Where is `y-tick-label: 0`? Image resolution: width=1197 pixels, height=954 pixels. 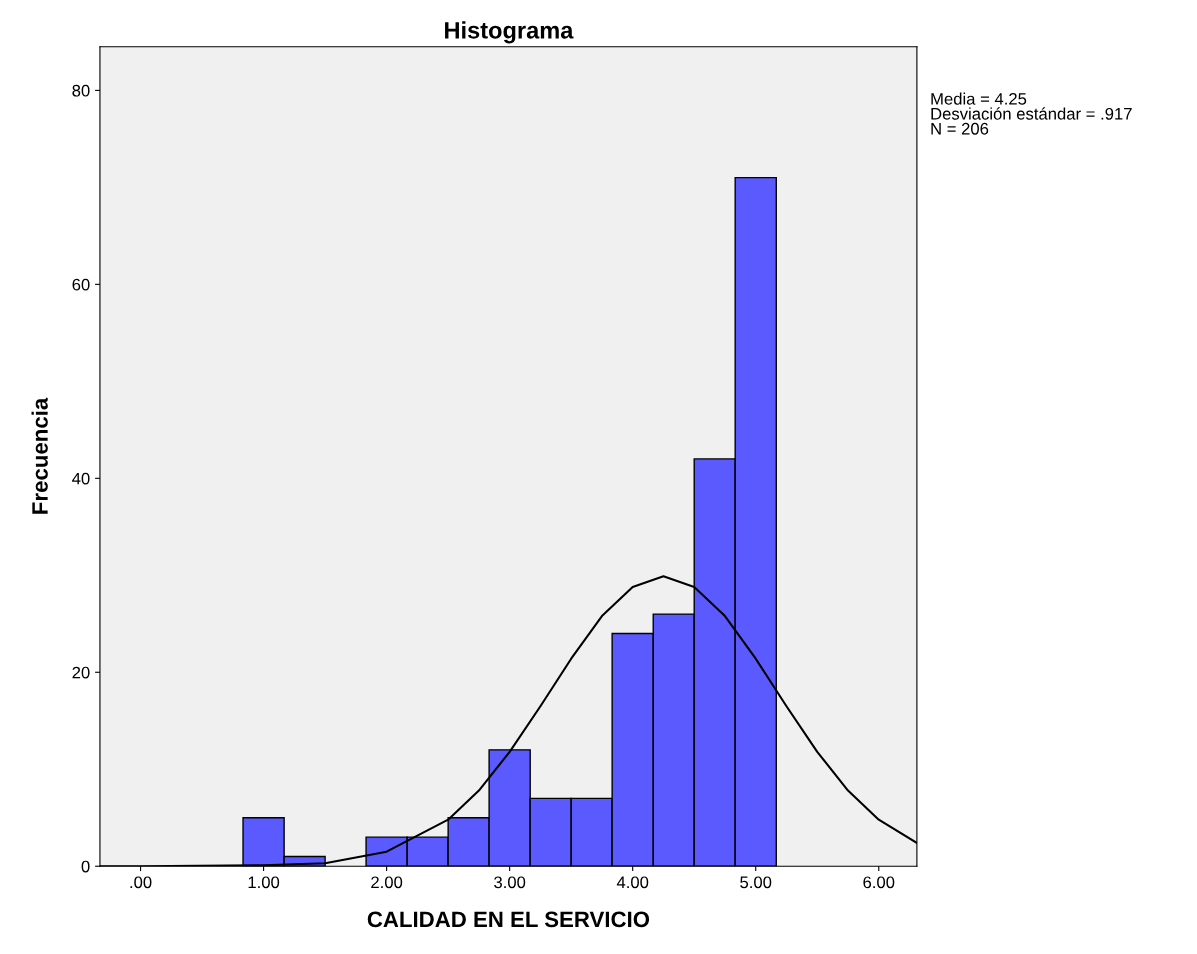
y-tick-label: 0 is located at coordinates (85, 866).